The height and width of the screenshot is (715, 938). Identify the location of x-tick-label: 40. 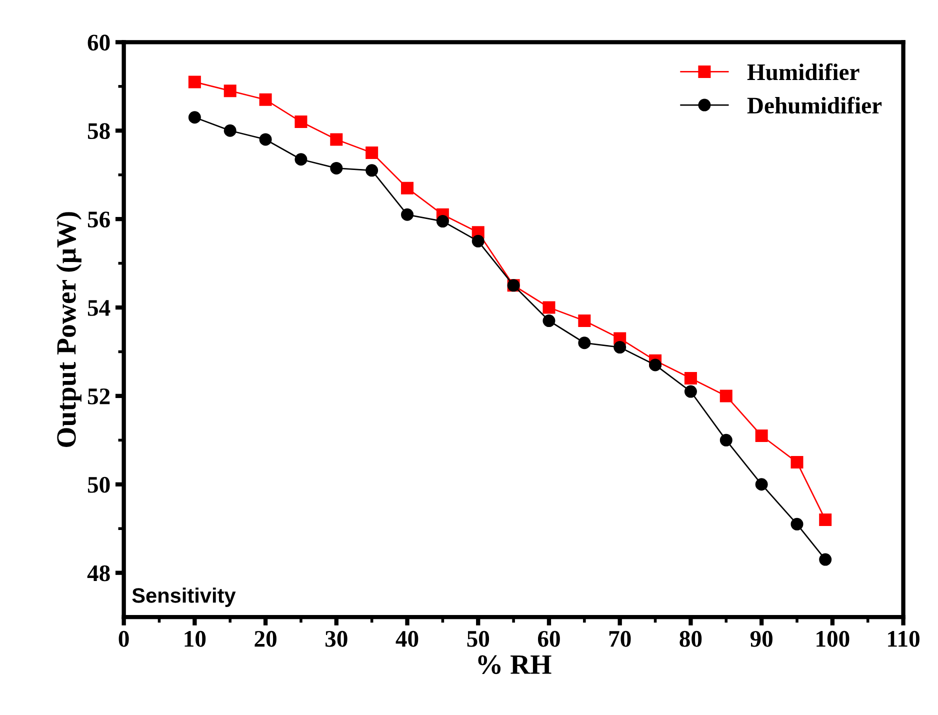
(407, 638).